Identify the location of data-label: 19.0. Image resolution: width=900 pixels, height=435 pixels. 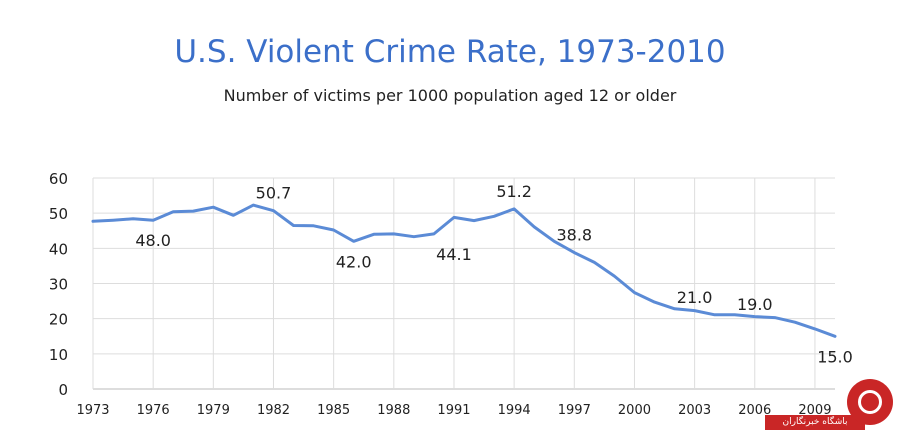
(755, 304).